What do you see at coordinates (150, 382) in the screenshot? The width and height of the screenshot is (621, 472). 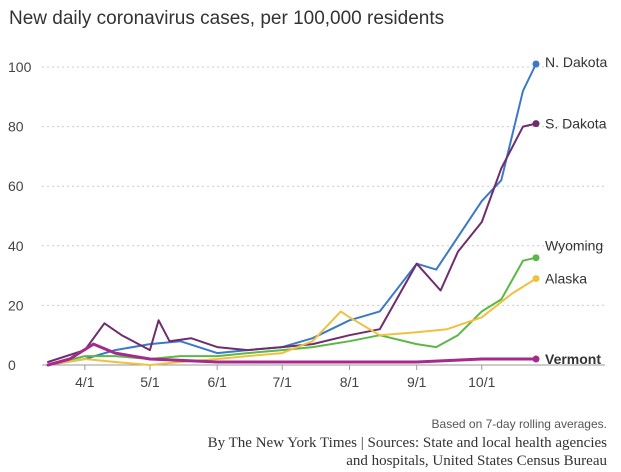 I see `x-tick-label-5/1: 5/1` at bounding box center [150, 382].